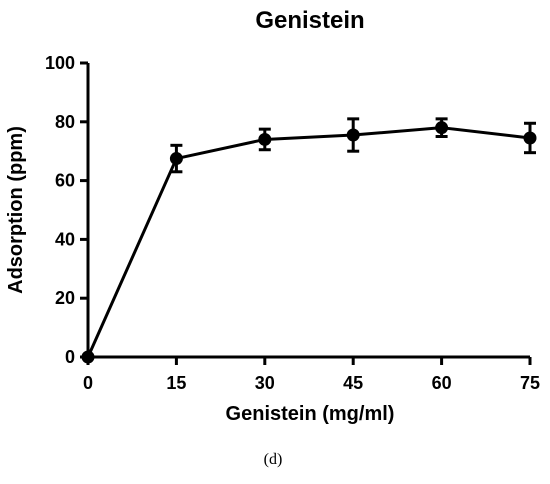 The width and height of the screenshot is (550, 484). I want to click on x-tick-label: 30, so click(265, 383).